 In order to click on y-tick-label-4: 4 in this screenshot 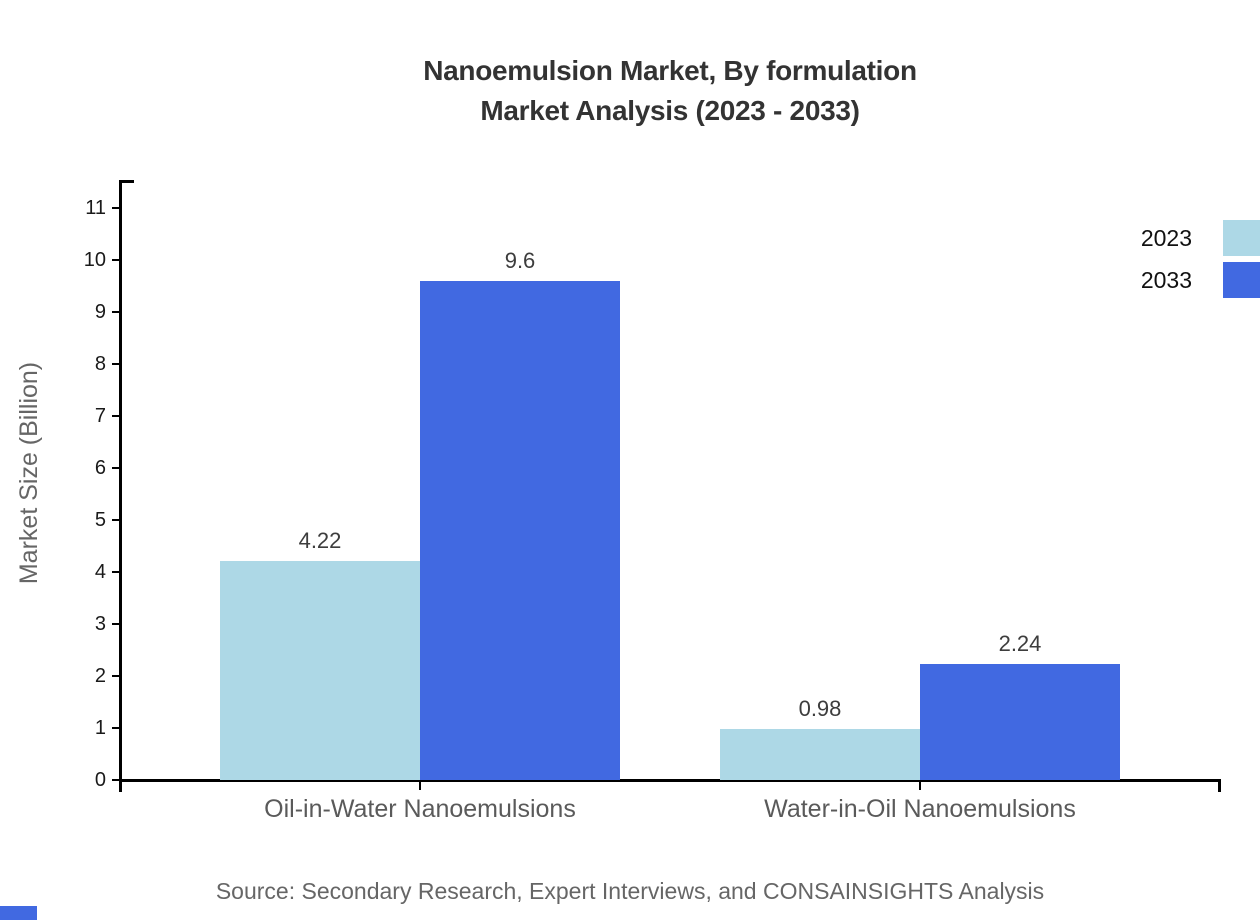, I will do `click(100, 572)`.